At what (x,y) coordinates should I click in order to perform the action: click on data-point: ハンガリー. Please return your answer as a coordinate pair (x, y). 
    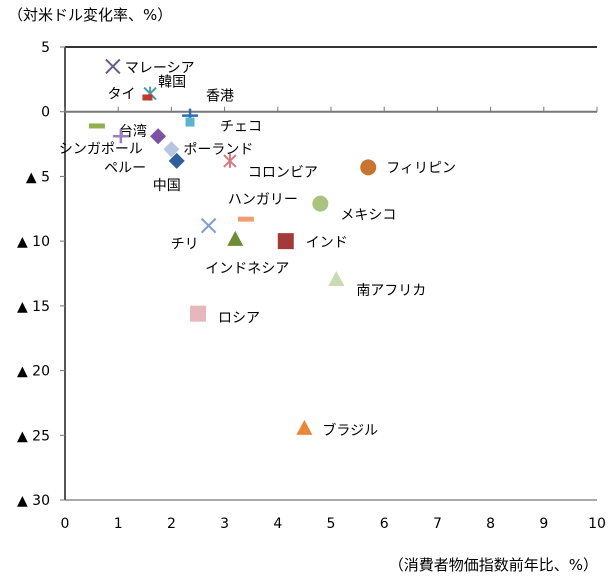
    Looking at the image, I should click on (263, 207).